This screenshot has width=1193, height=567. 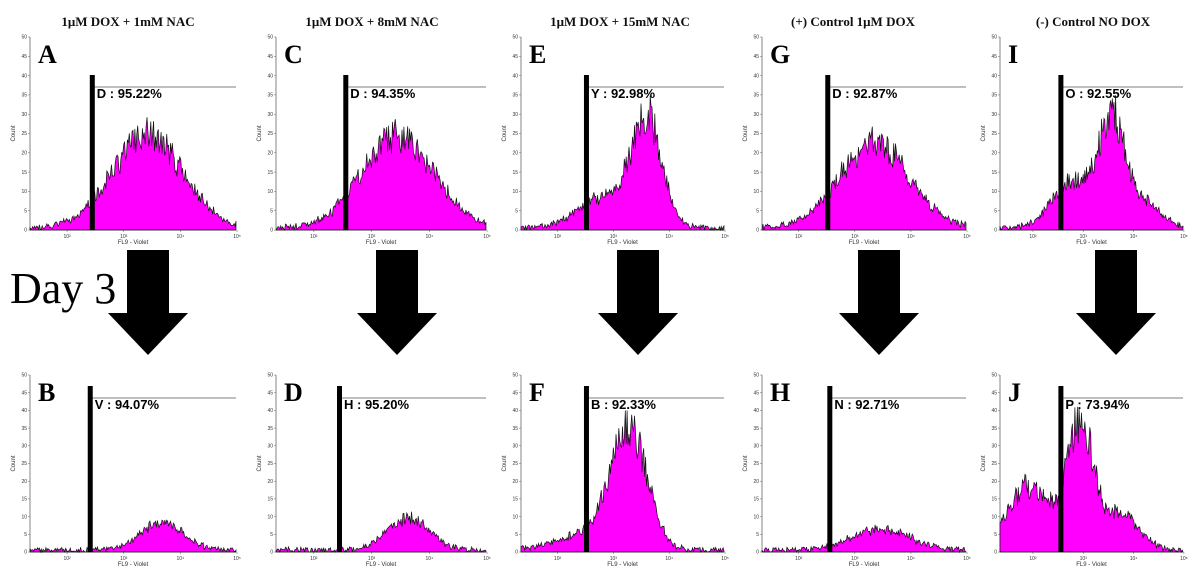 What do you see at coordinates (382, 93) in the screenshot?
I see `gate-label: D : 94.35%` at bounding box center [382, 93].